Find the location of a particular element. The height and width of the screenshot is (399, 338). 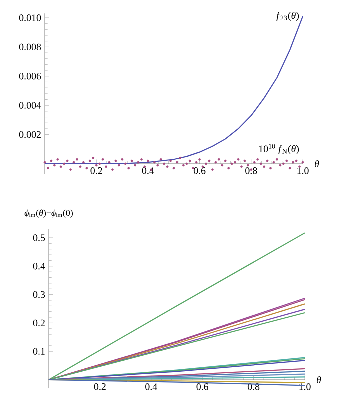

y-tick-label: 0.008 is located at coordinates (30, 47).